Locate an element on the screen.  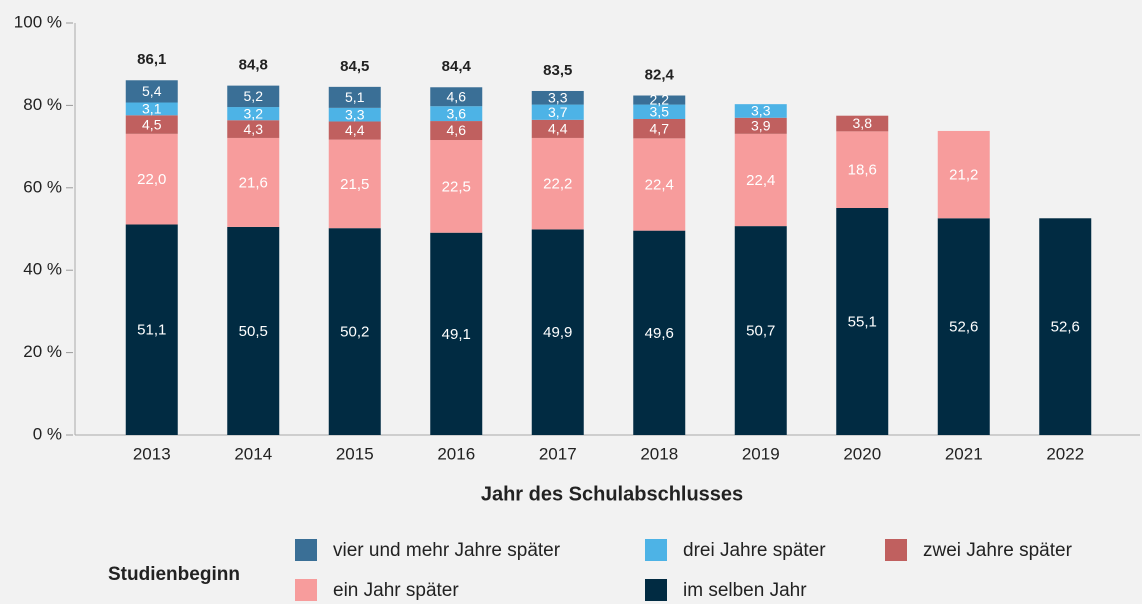
value-label: 22,0 is located at coordinates (151, 179).